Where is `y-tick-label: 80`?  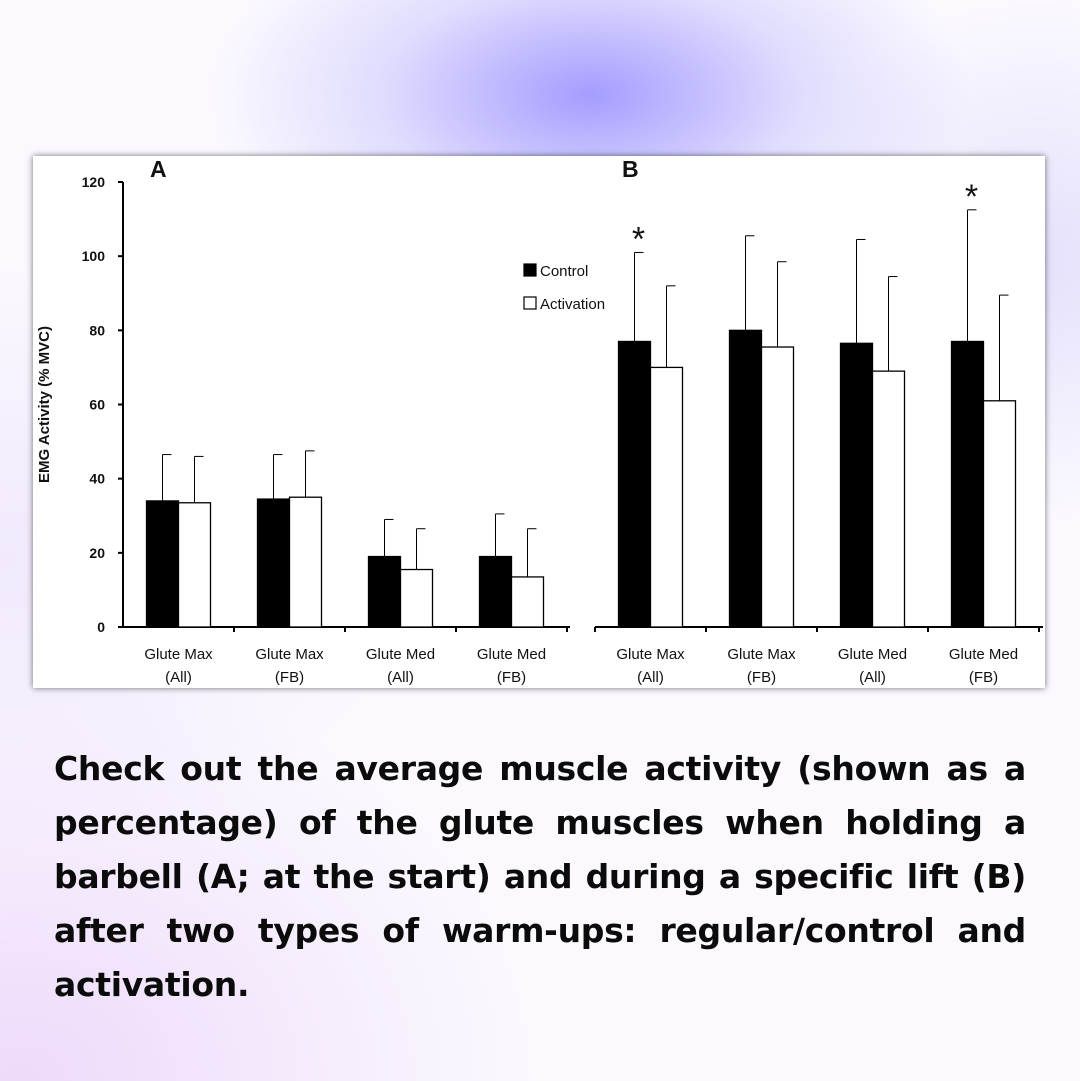 y-tick-label: 80 is located at coordinates (97, 330).